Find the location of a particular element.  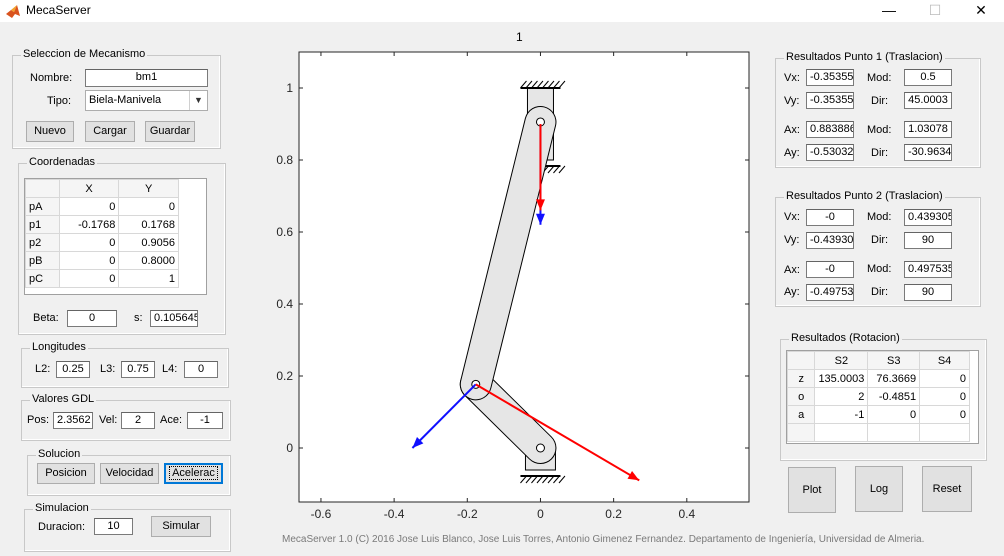

table-cell: -0.1768 is located at coordinates (89, 224).